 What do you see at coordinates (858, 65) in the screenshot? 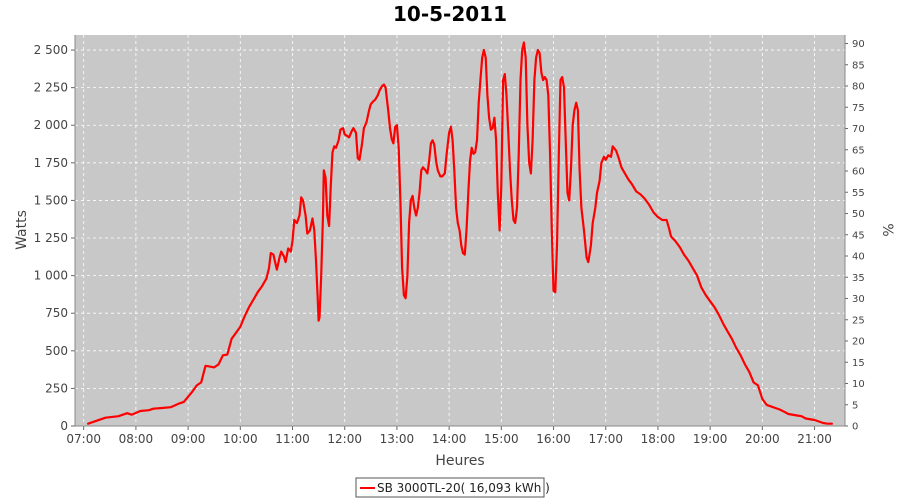
I see `y2-tick-label: 85` at bounding box center [858, 65].